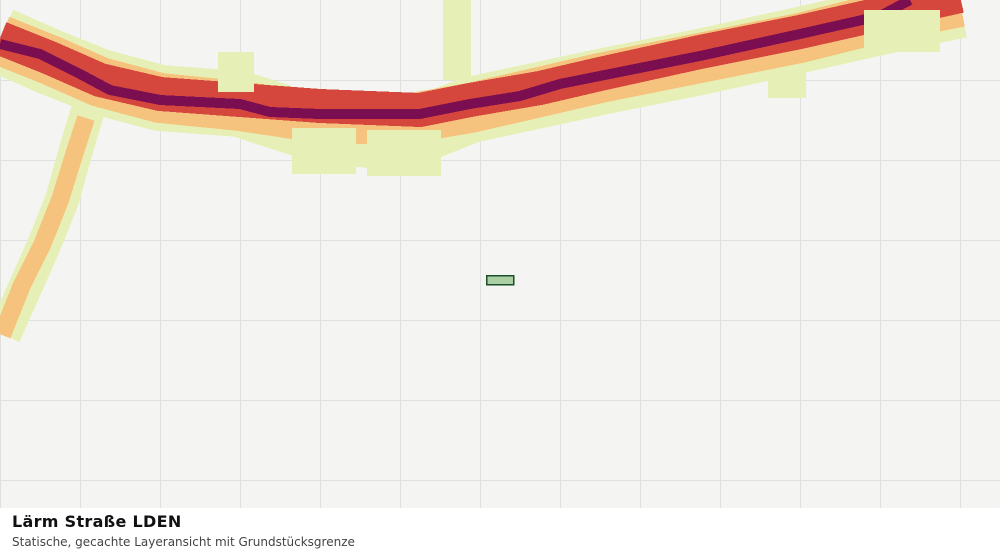  What do you see at coordinates (500, 280) in the screenshot?
I see `parcel-boundary` at bounding box center [500, 280].